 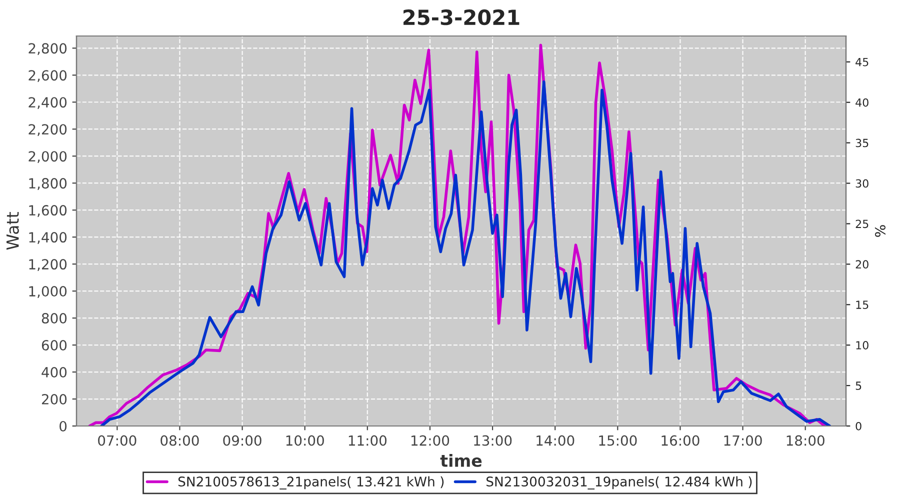 I want to click on x-tick-label: 09:00, so click(x=242, y=440).